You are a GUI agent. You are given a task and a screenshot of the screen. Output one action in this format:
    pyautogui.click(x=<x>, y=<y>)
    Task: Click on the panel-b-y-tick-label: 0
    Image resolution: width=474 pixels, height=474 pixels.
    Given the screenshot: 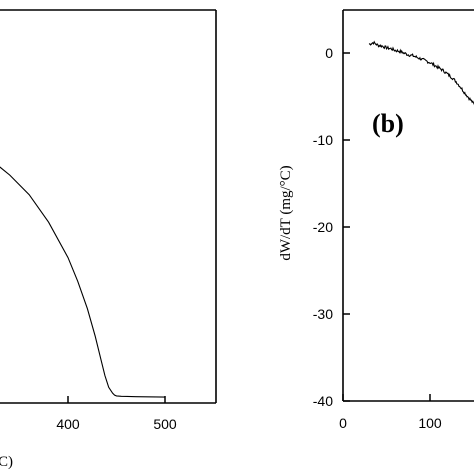 What is the action you would take?
    pyautogui.click(x=329, y=53)
    